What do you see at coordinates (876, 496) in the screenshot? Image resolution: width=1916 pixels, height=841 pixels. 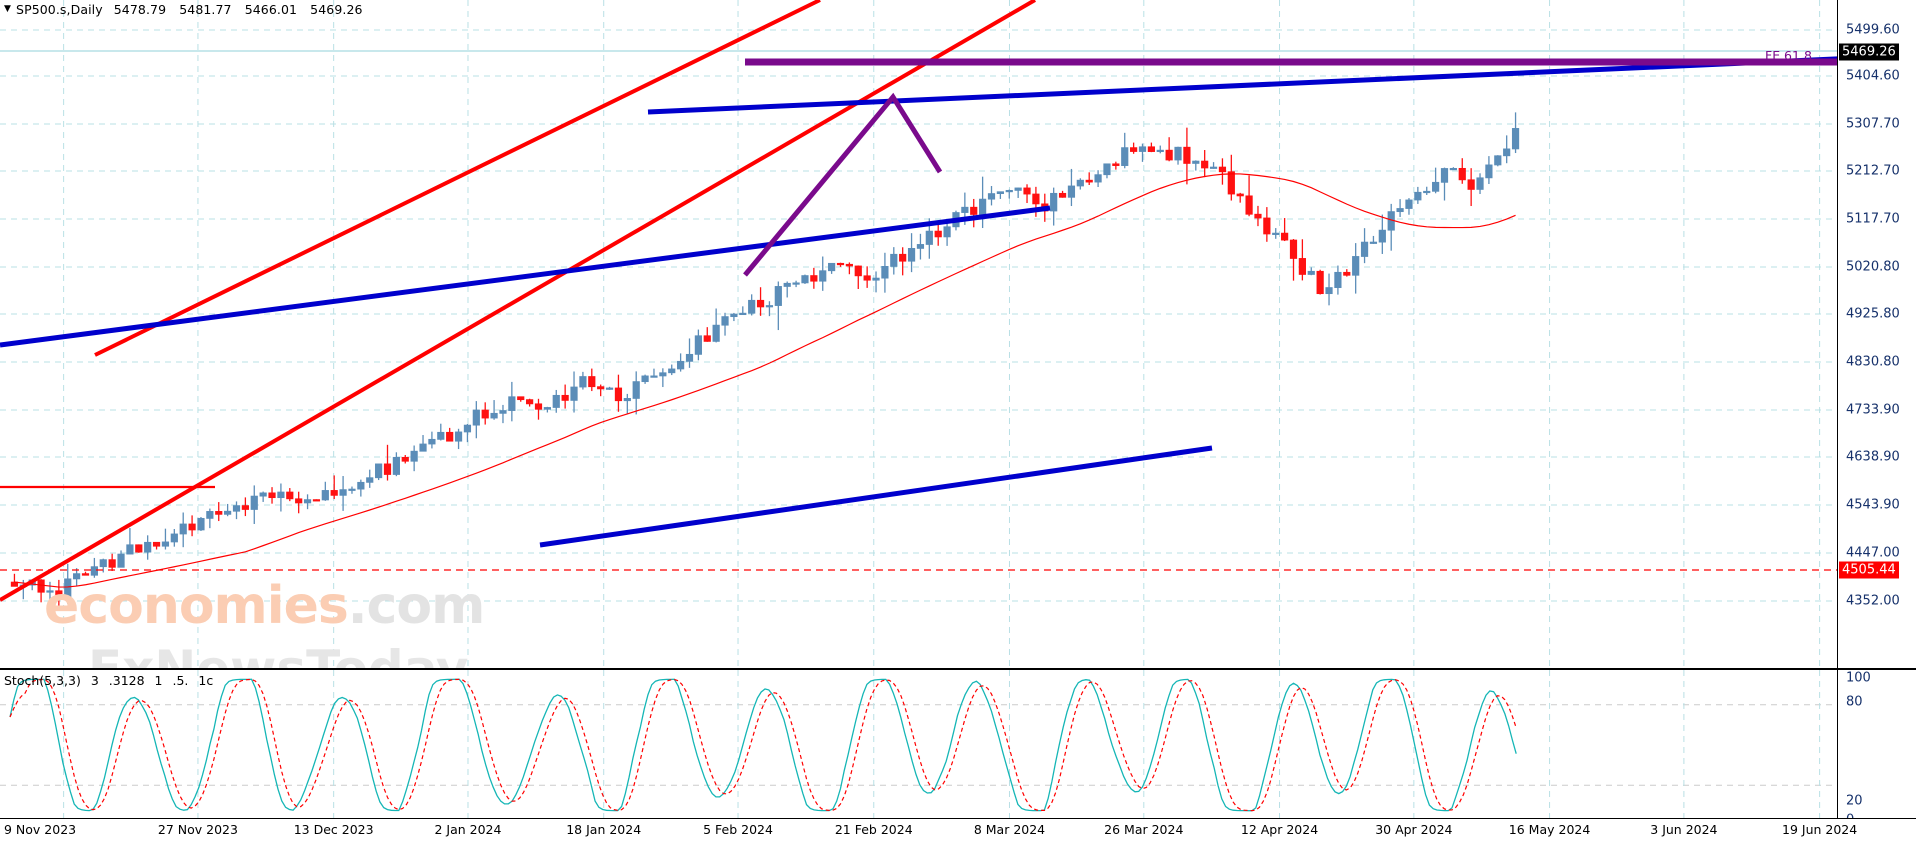 I see `trendline-blue-support-lower` at bounding box center [876, 496].